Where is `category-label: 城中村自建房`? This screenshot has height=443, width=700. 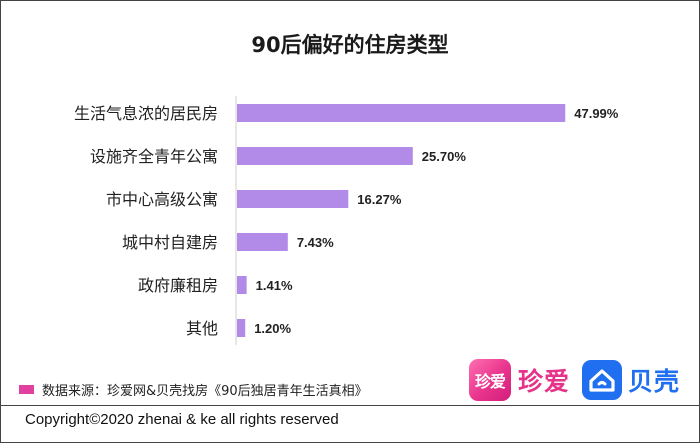 category-label: 城中村自建房 is located at coordinates (170, 242).